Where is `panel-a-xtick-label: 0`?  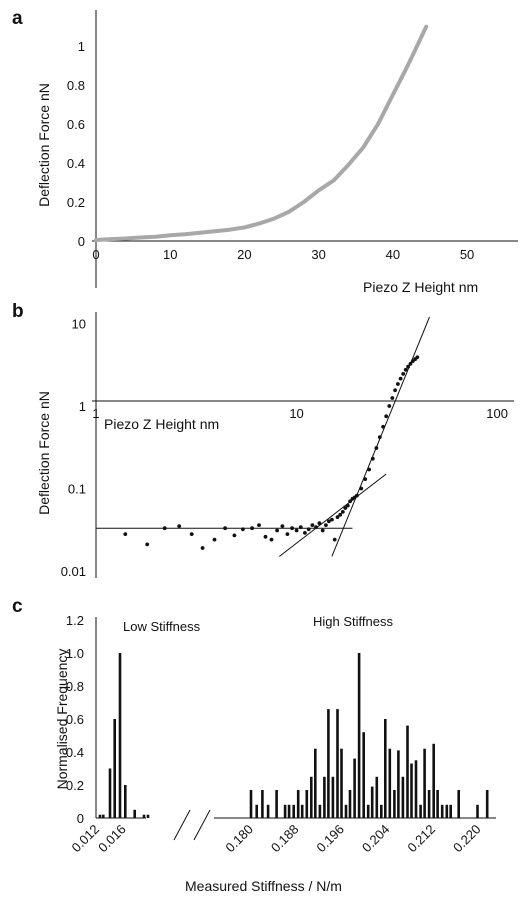
panel-a-xtick-label: 0 is located at coordinates (95, 254).